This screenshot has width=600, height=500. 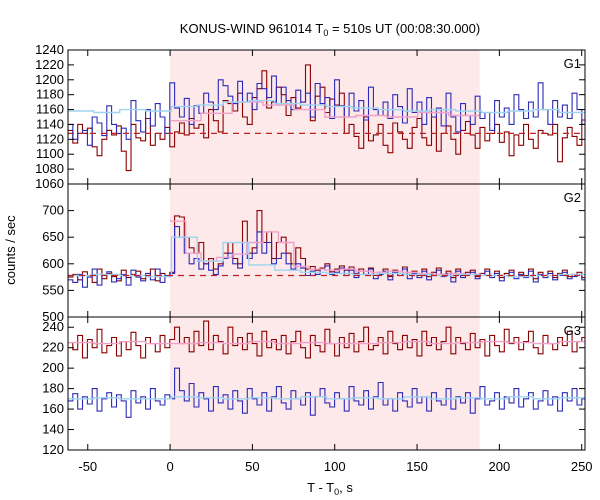 I want to click on series-pink-g1, so click(x=325, y=111).